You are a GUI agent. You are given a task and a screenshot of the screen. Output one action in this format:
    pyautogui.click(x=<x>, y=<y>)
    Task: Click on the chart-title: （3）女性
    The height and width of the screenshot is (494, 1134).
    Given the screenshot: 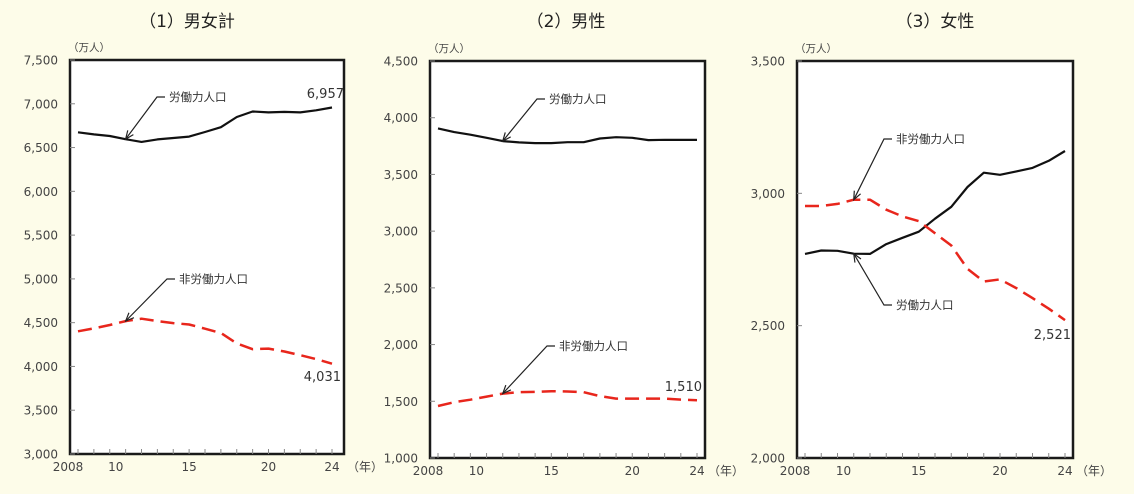 What is the action you would take?
    pyautogui.click(x=935, y=22)
    